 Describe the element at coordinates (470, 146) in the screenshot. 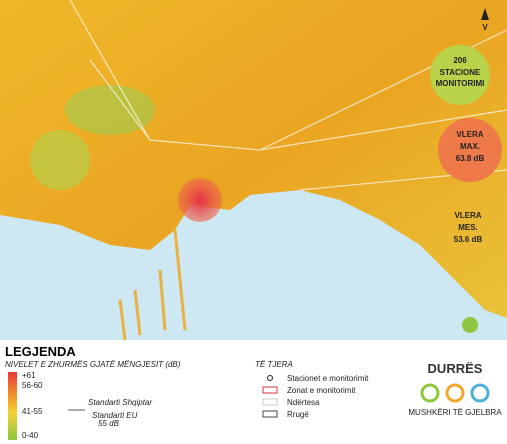

I see `max-label: MAX.` at that location.